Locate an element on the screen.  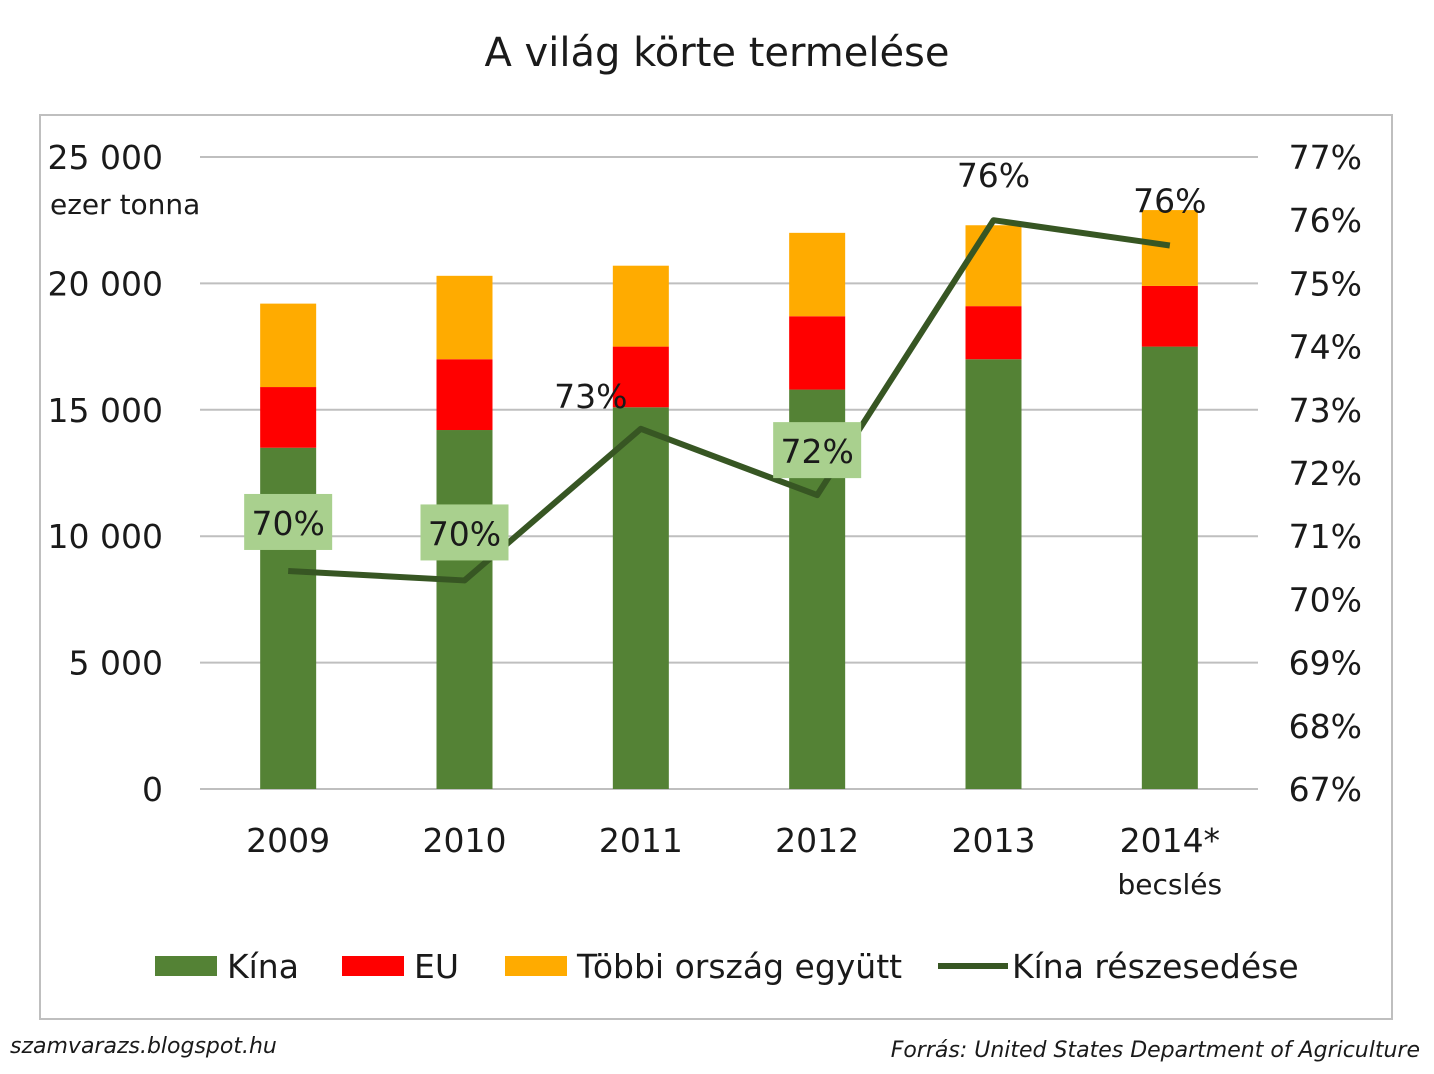
x-tick-label: 2012 is located at coordinates (817, 840).